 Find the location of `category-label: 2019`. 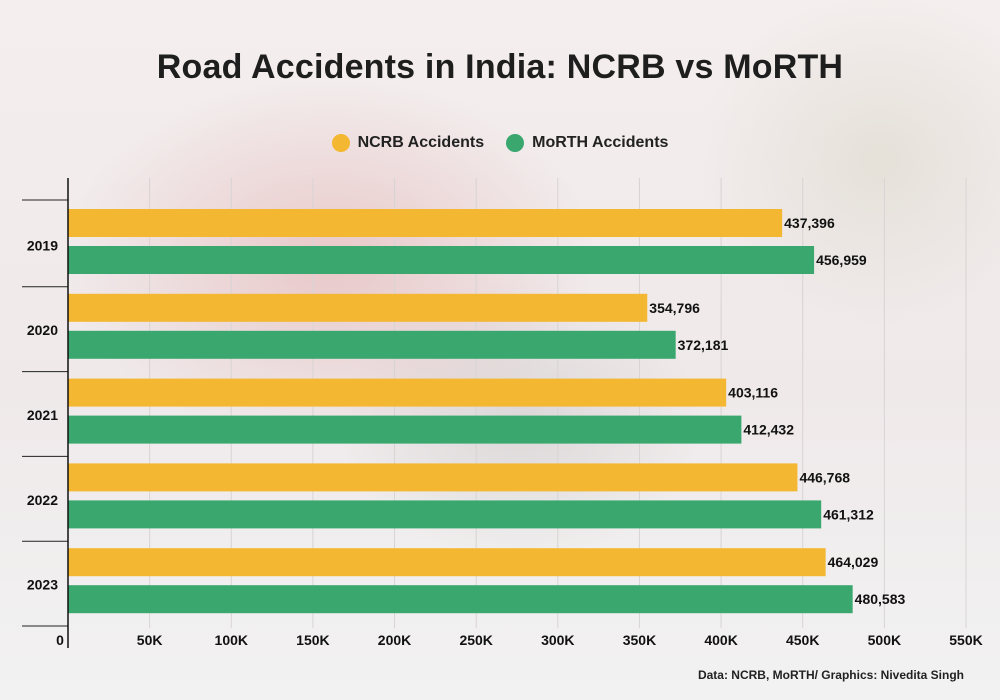

category-label: 2019 is located at coordinates (42, 245).